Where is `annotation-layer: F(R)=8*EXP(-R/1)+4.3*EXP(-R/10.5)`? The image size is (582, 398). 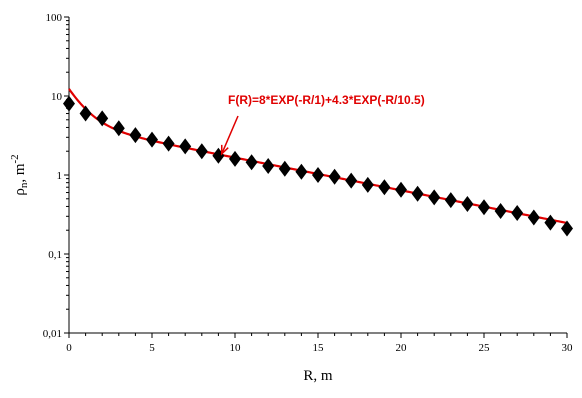
annotation-layer: F(R)=8*EXP(-R/1)+4.3*EXP(-R/10.5) is located at coordinates (322, 124).